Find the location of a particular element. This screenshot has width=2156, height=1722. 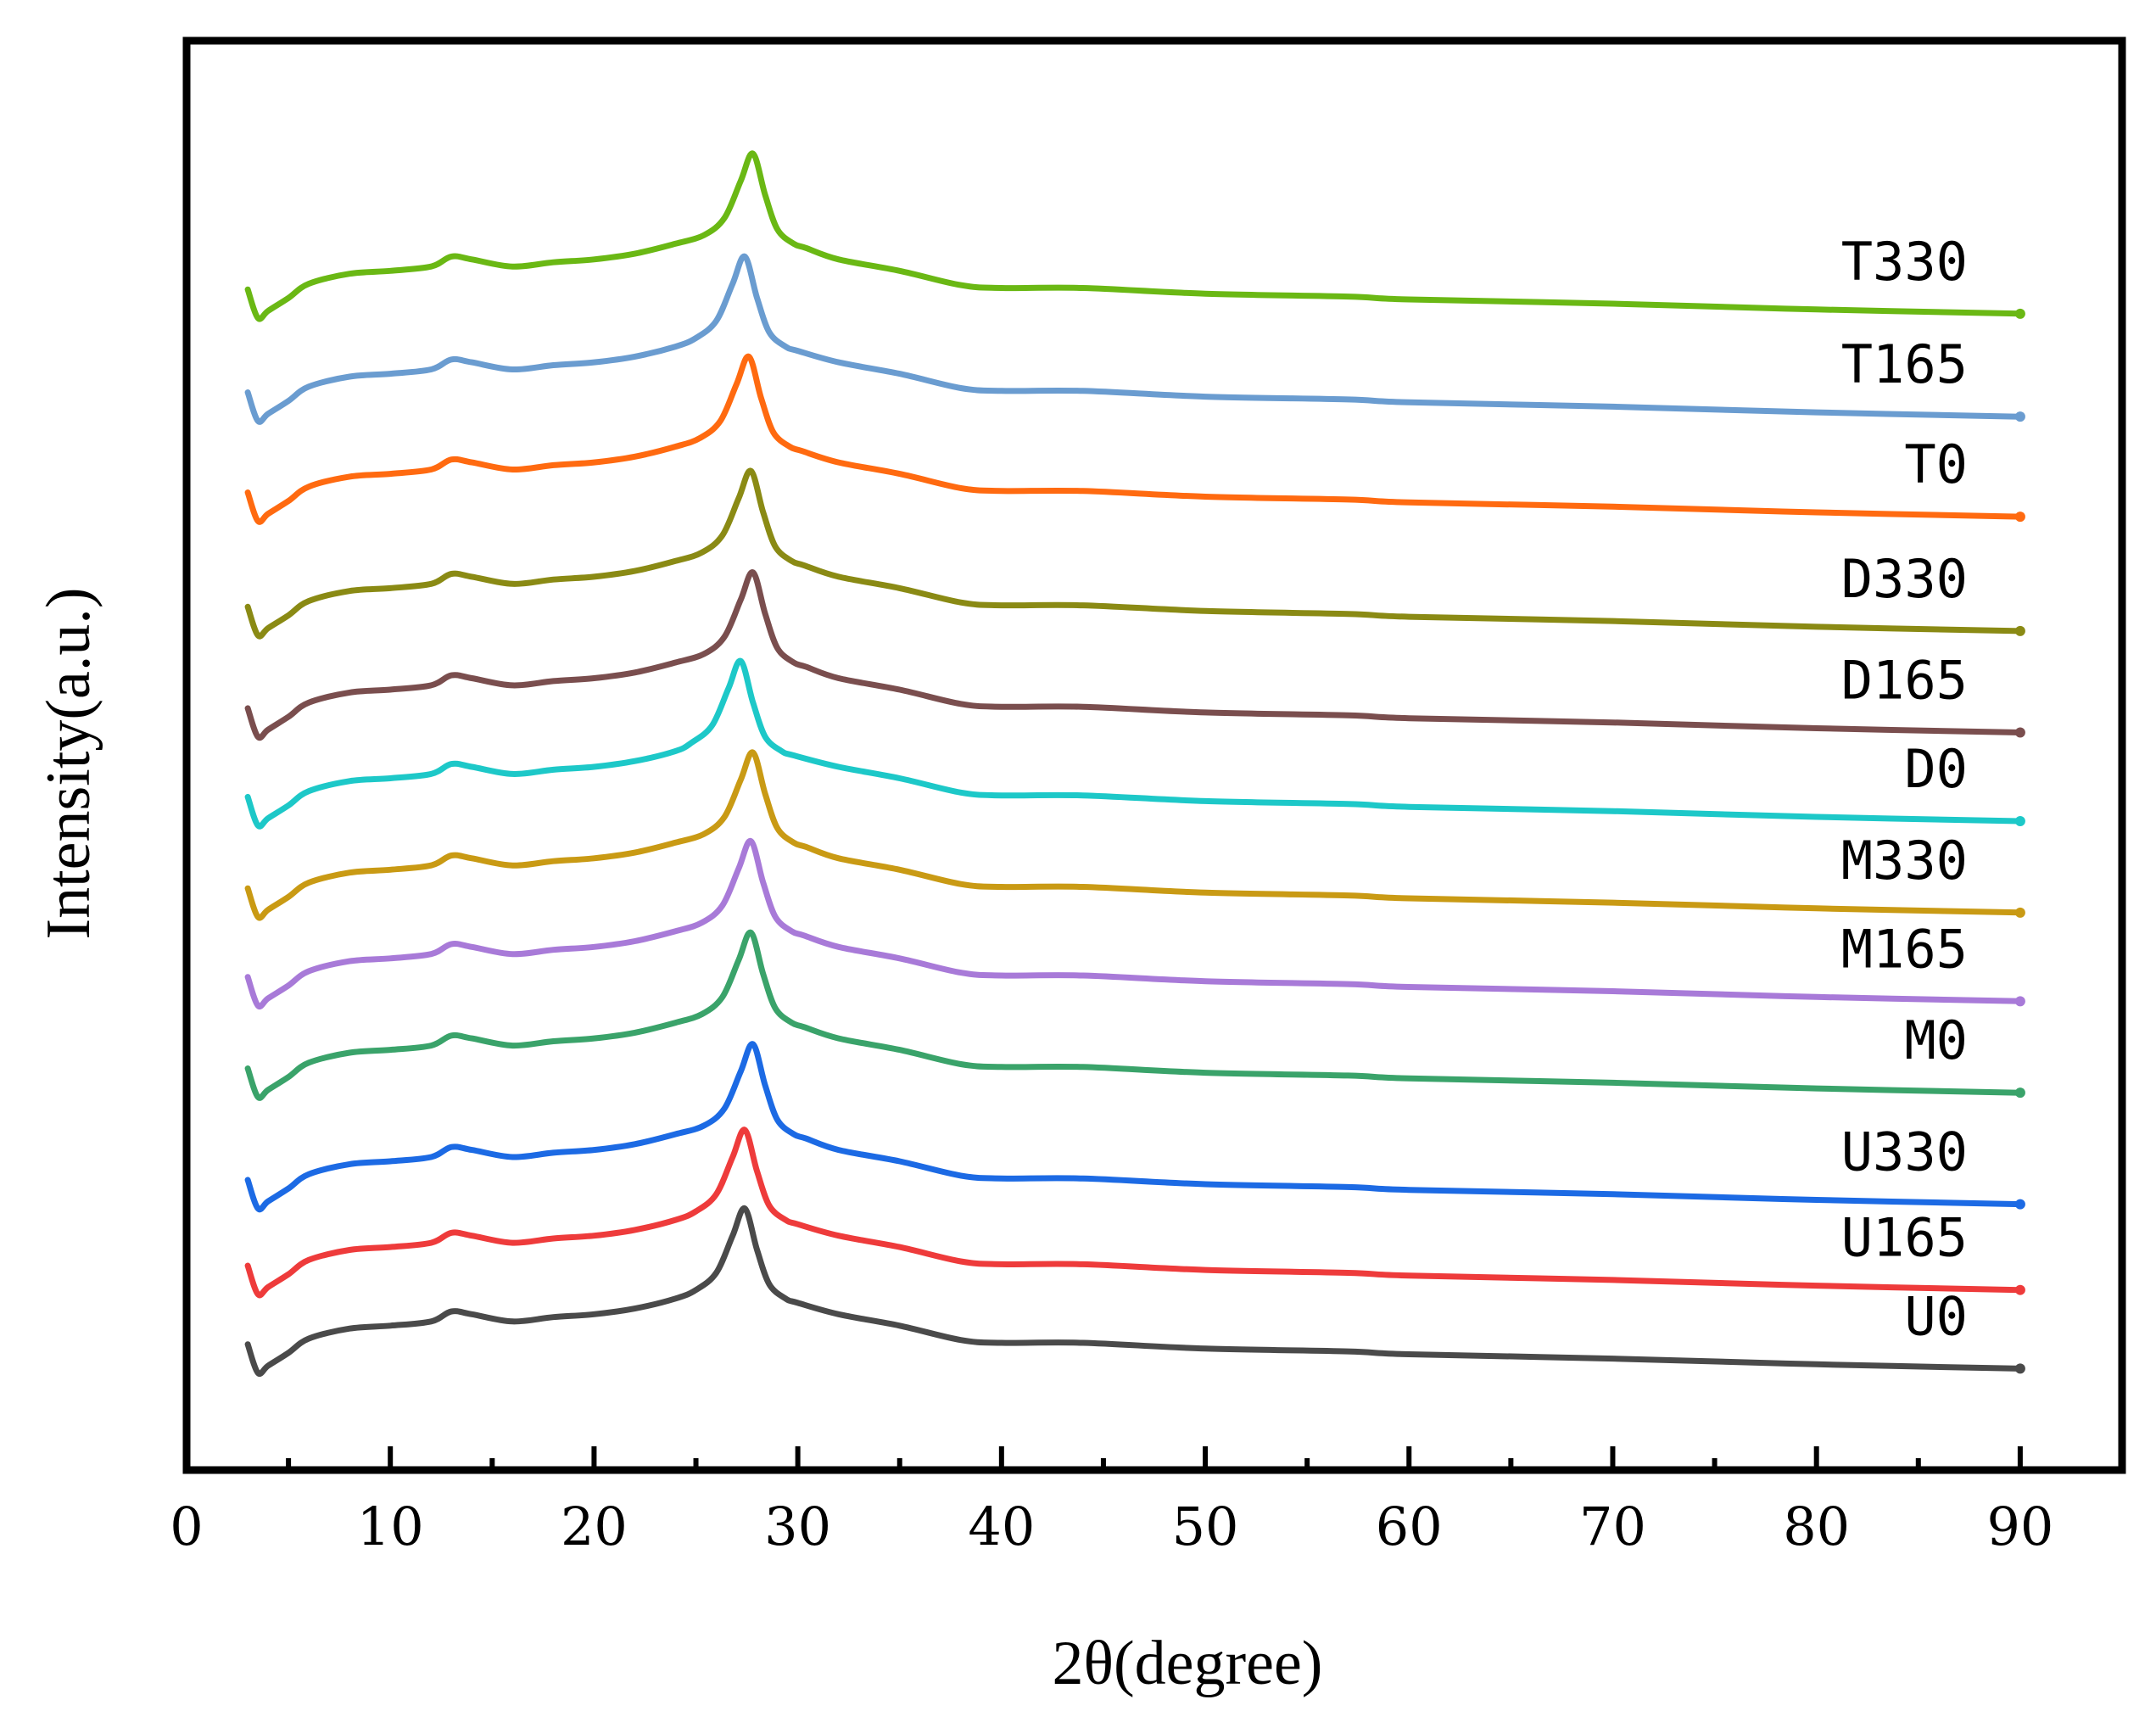

series-label-m330: M330 is located at coordinates (1905, 861).